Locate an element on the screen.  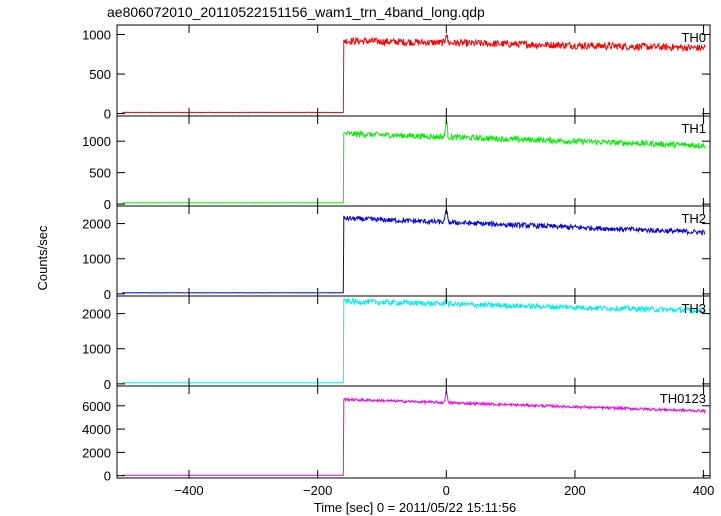
x-tick-label: 400 is located at coordinates (704, 490).